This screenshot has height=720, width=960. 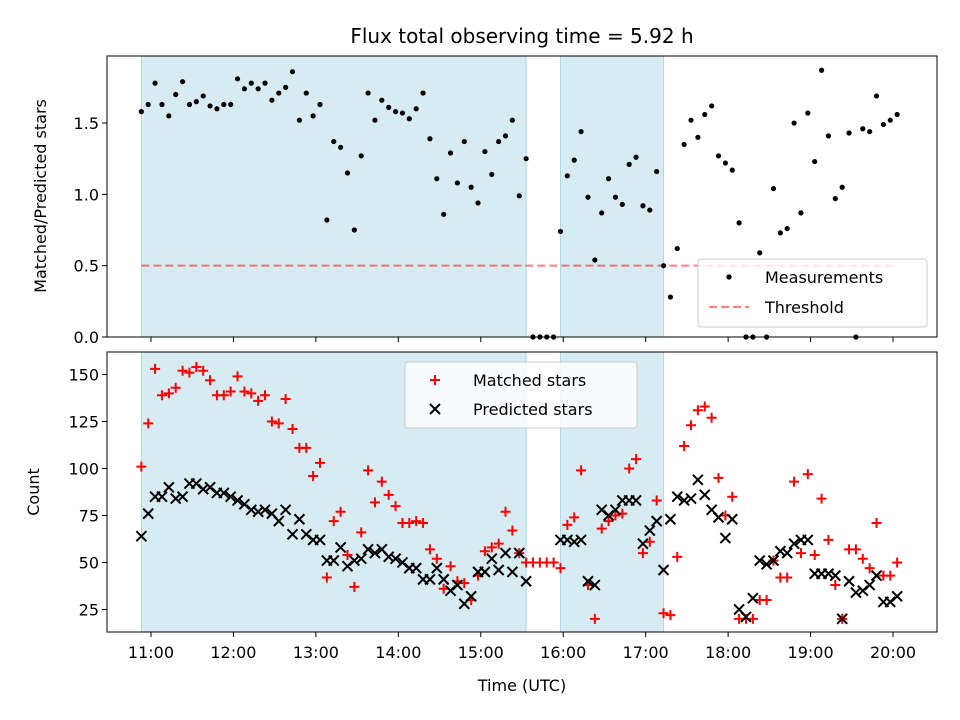 I want to click on bottom-y-tick-label: 100, so click(x=83, y=469).